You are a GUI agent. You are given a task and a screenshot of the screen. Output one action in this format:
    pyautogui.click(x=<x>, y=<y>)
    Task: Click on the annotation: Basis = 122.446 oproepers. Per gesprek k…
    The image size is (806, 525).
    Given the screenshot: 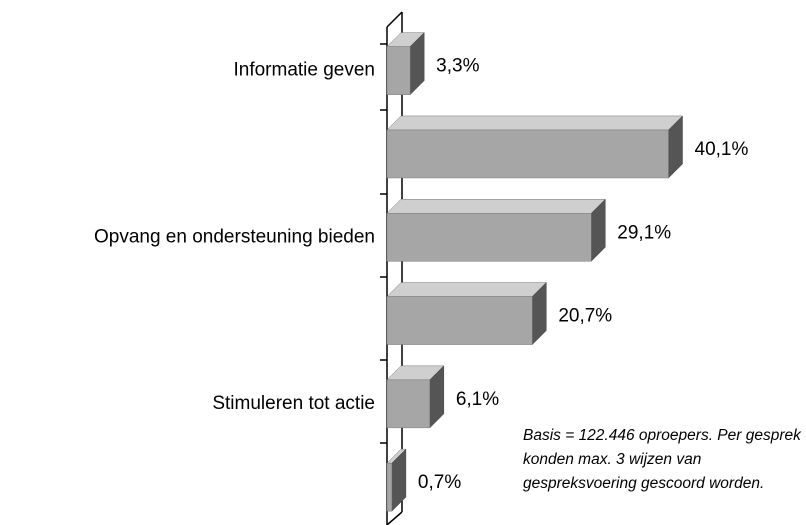 What is the action you would take?
    pyautogui.click(x=662, y=459)
    